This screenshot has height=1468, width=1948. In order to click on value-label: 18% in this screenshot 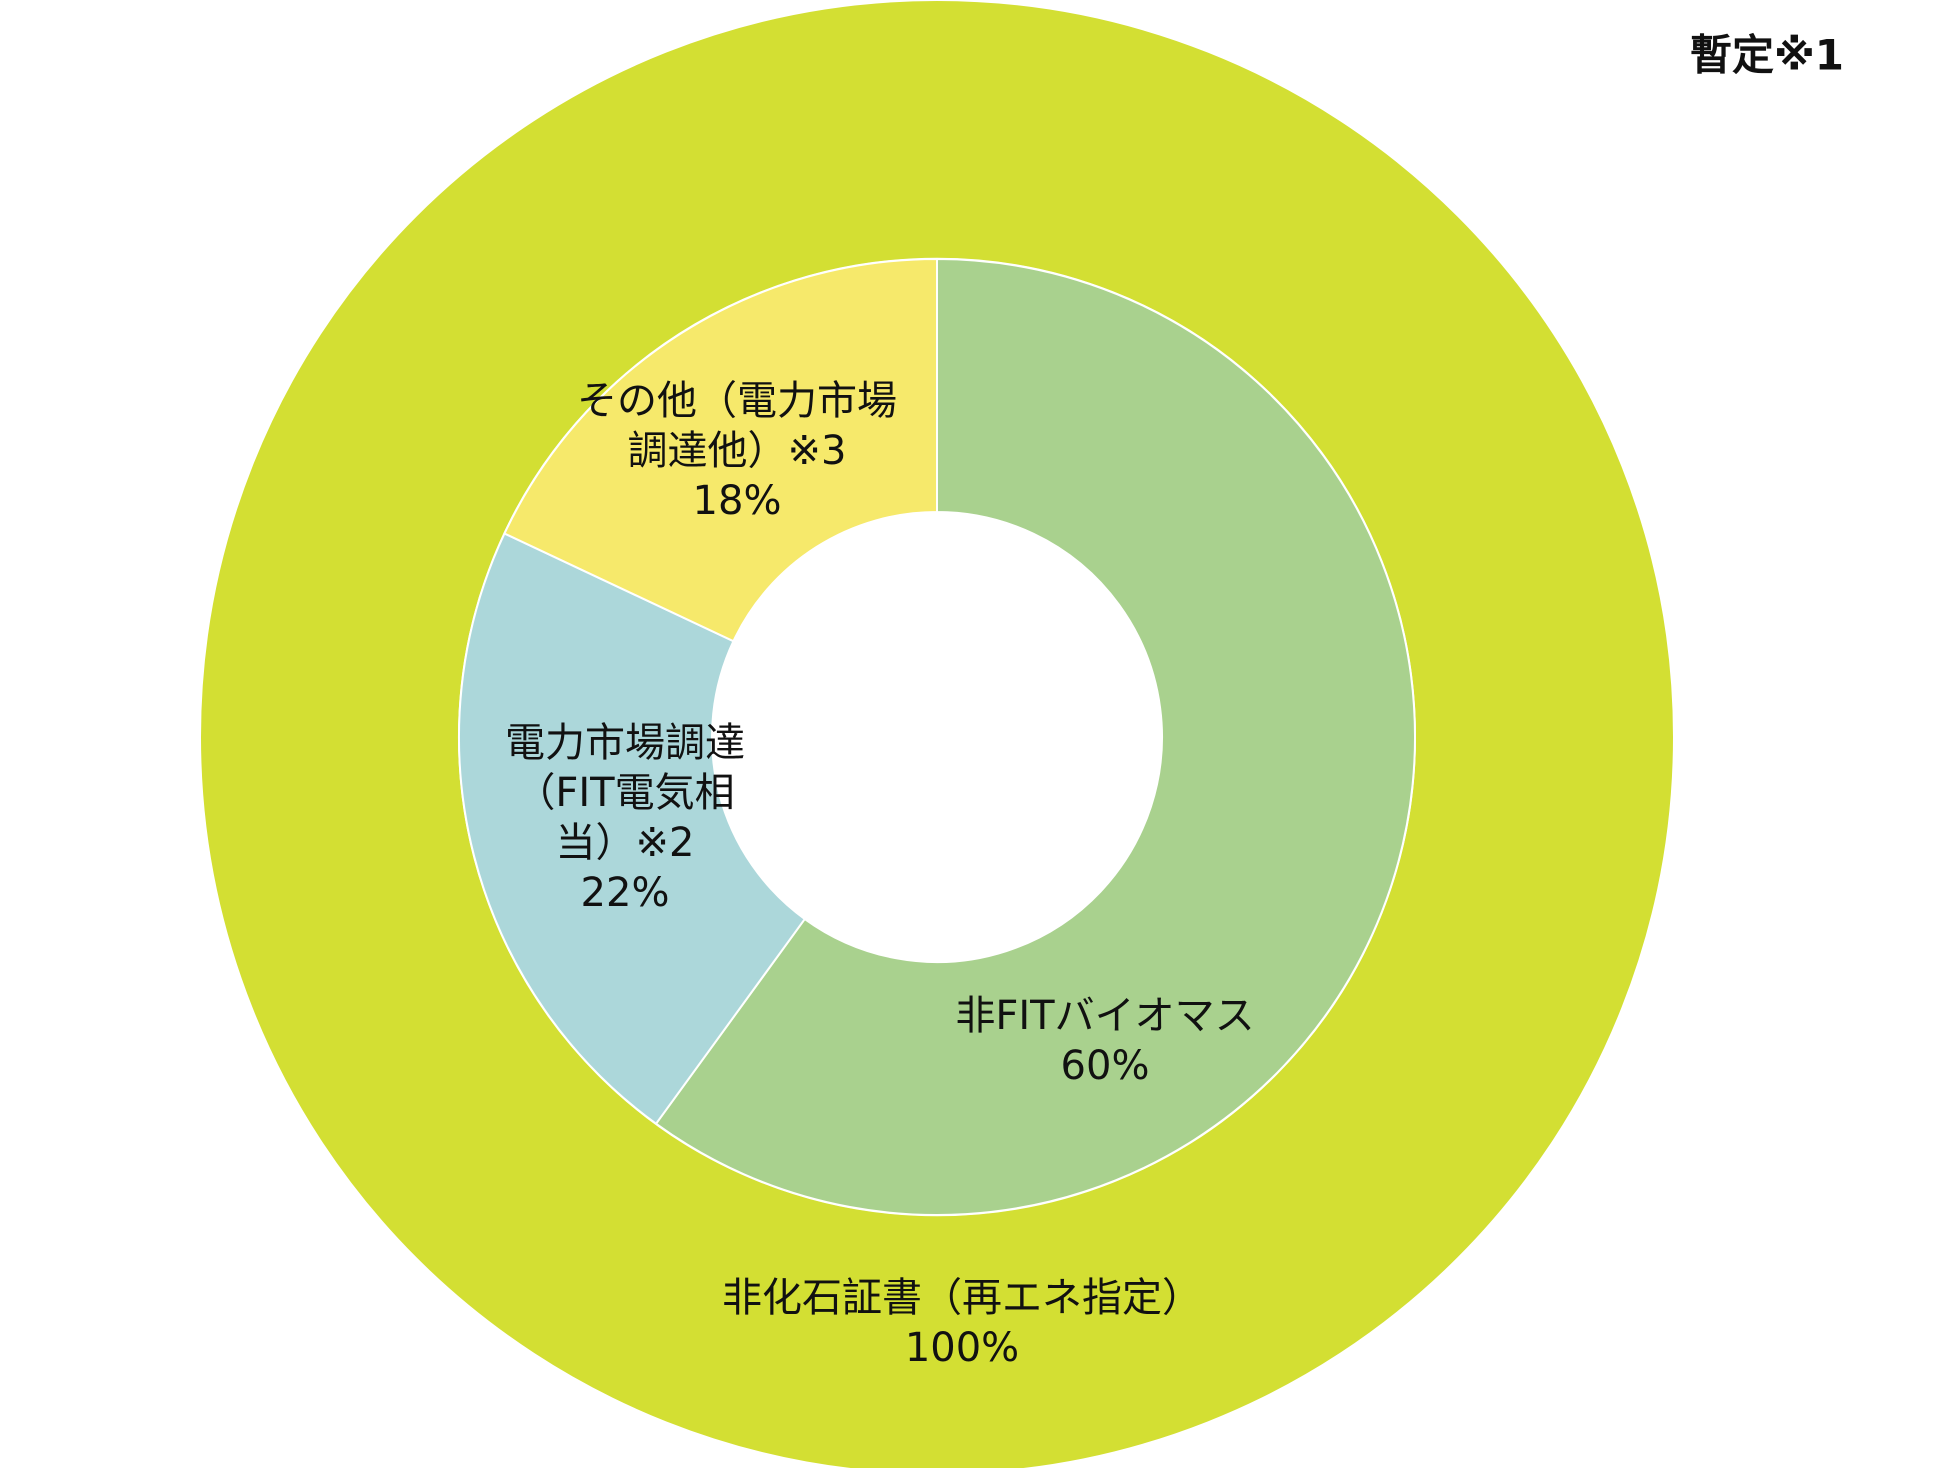, I will do `click(737, 501)`.